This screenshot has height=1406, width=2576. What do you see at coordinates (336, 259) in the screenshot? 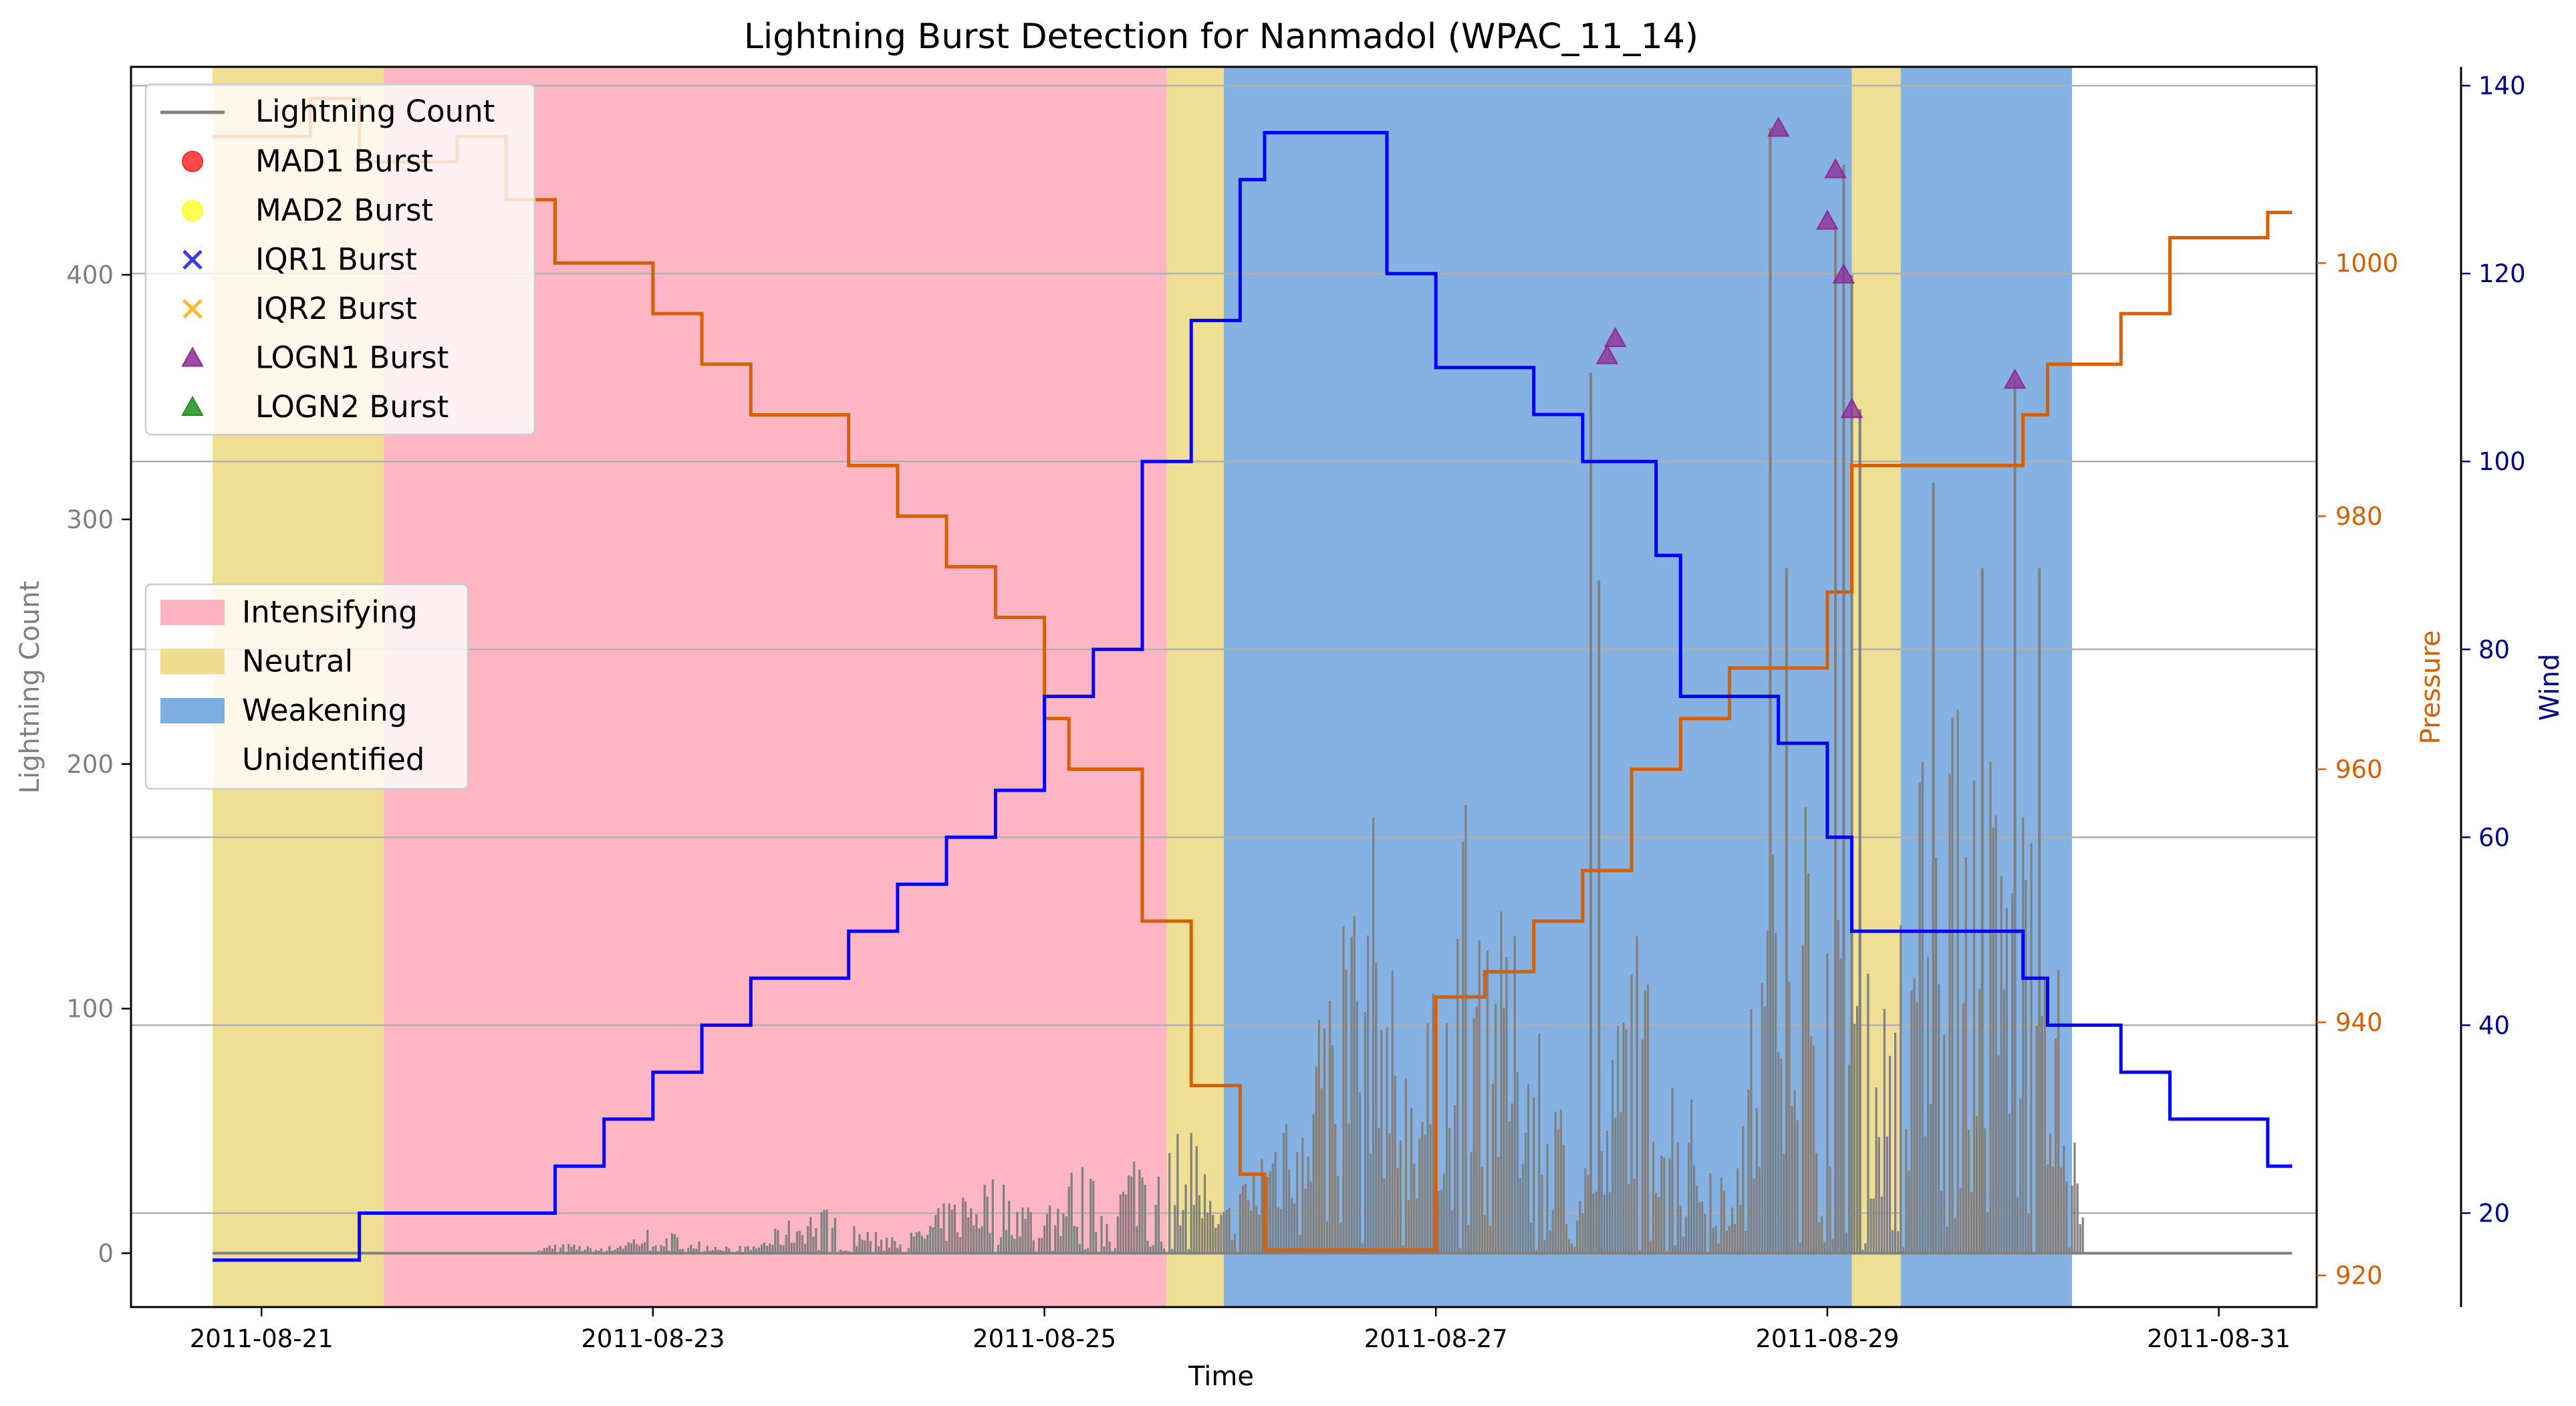
I see `legend-label: IQR1 Burst` at bounding box center [336, 259].